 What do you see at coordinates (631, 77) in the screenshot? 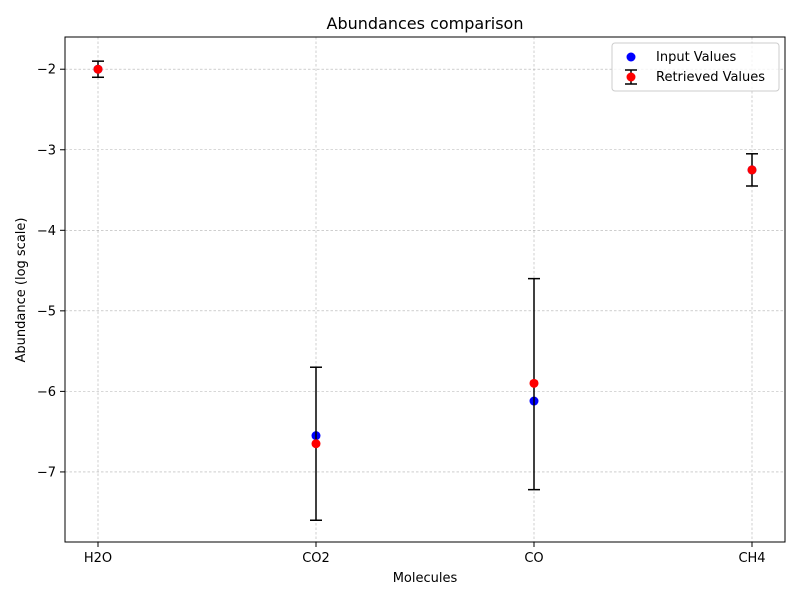
I see `legend-marker-retrieved` at bounding box center [631, 77].